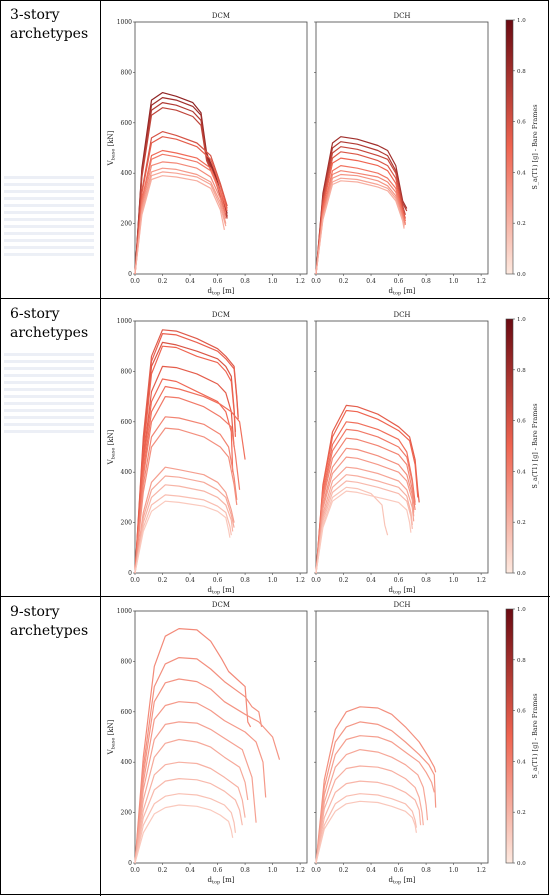 The image size is (550, 896). Describe the element at coordinates (521, 173) in the screenshot. I see `colorbar-tick-label: 0.4` at that location.